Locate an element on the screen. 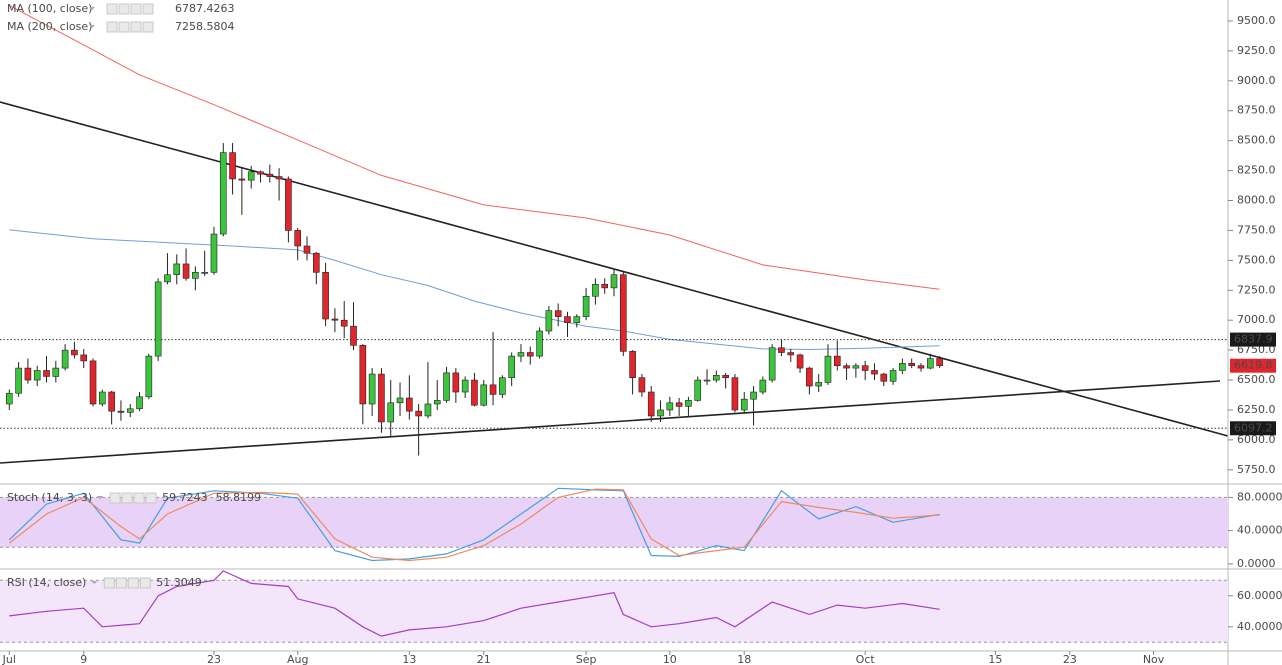  y-tick-label: 5750.0 is located at coordinates (1256, 469).